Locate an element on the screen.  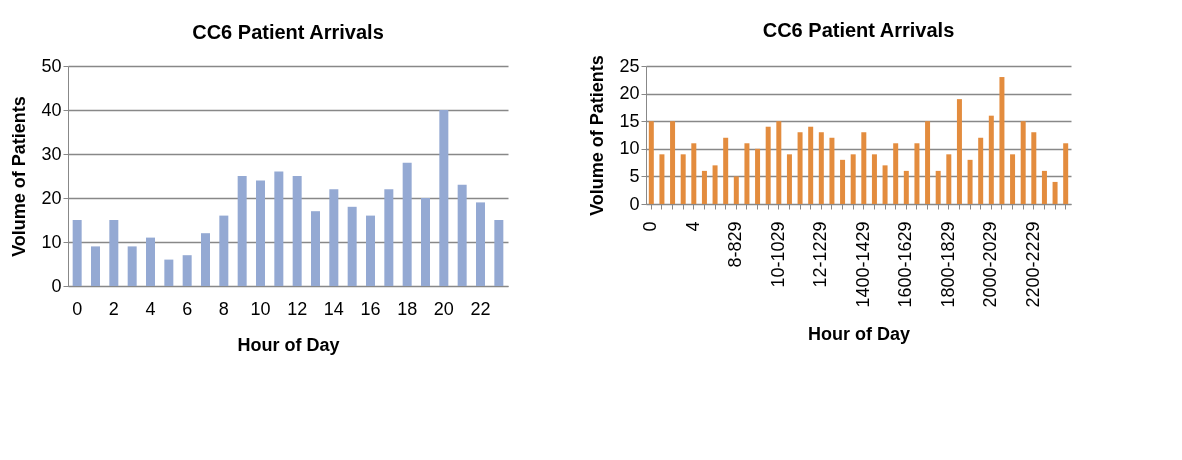
x-tick-label: 2 is located at coordinates (113, 308).